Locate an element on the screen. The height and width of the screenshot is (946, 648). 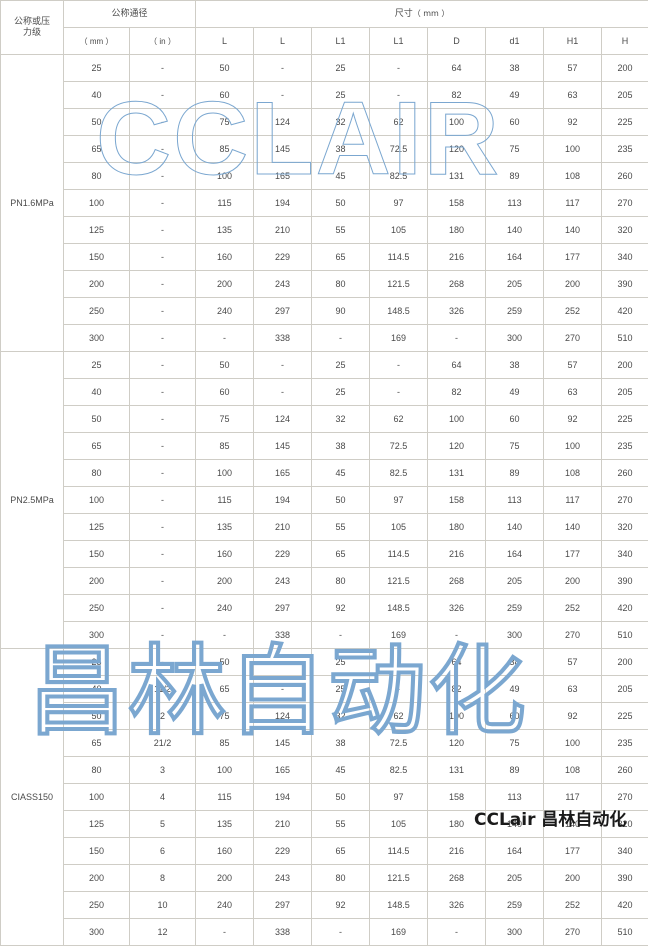
cell-L-red: 200 is located at coordinates (225, 878).